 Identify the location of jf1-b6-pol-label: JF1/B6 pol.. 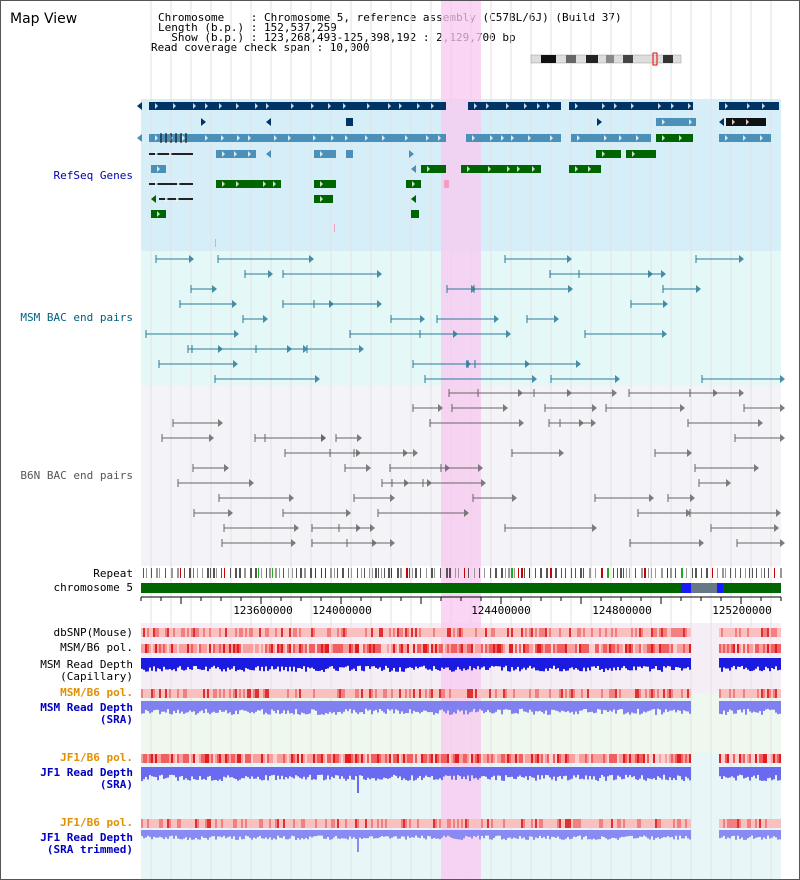
(96, 757).